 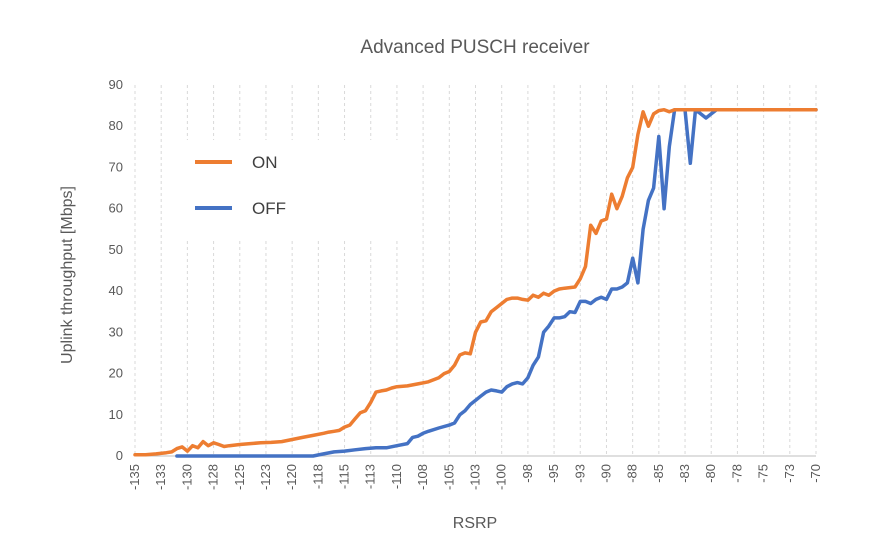 What do you see at coordinates (763, 473) in the screenshot?
I see `x-tick-label: -75` at bounding box center [763, 473].